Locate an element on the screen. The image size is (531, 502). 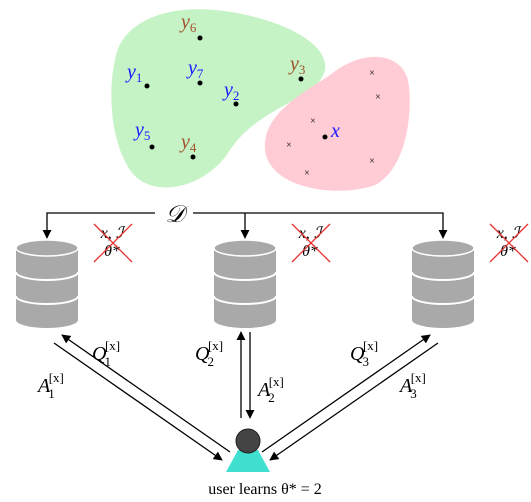
hidden-info: x, ℐ θ* x, ℐ θ* x, ℐ θ* is located at coordinates (311, 243).